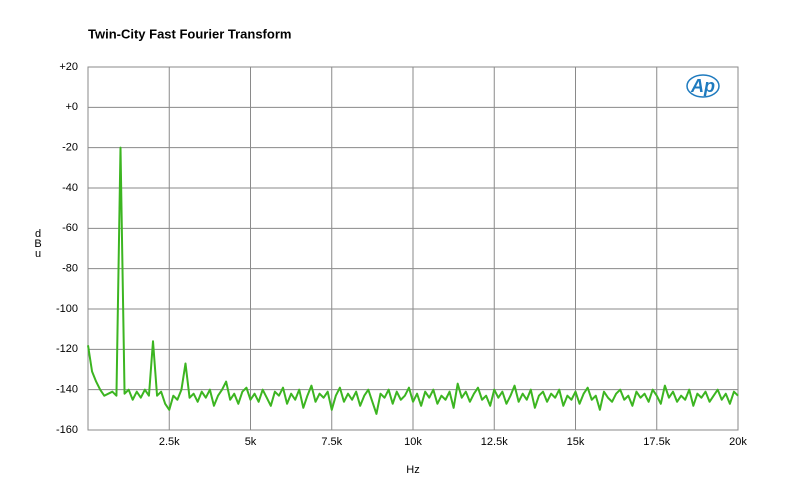 The width and height of the screenshot is (800, 500). I want to click on x-tick-label: 12.5k, so click(494, 442).